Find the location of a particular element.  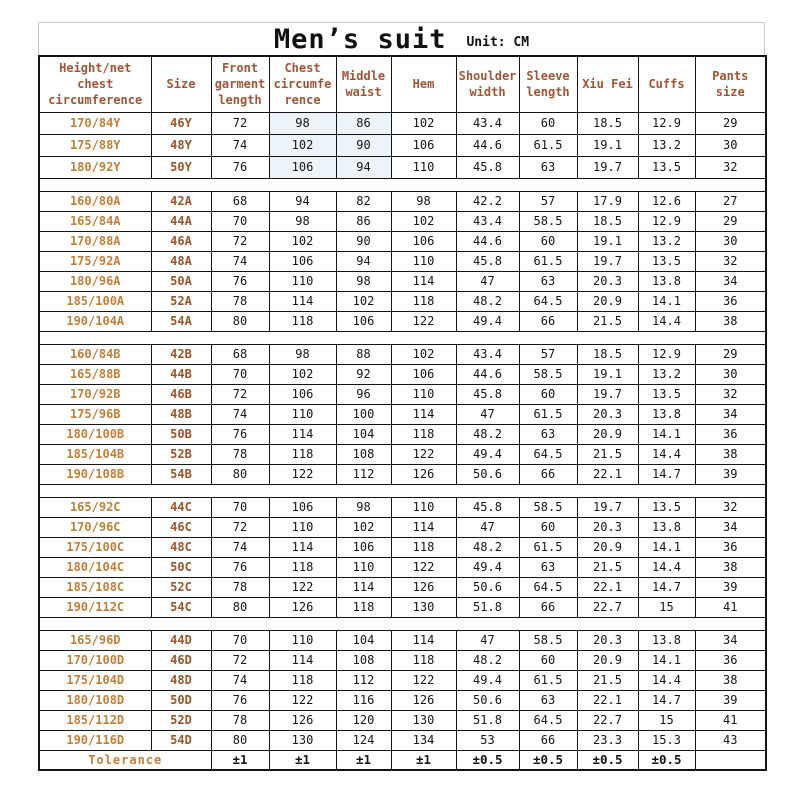

table-row: 170/96C 46C 72 110 102 114 47 60 20.3 13.8 34 is located at coordinates (402, 527).